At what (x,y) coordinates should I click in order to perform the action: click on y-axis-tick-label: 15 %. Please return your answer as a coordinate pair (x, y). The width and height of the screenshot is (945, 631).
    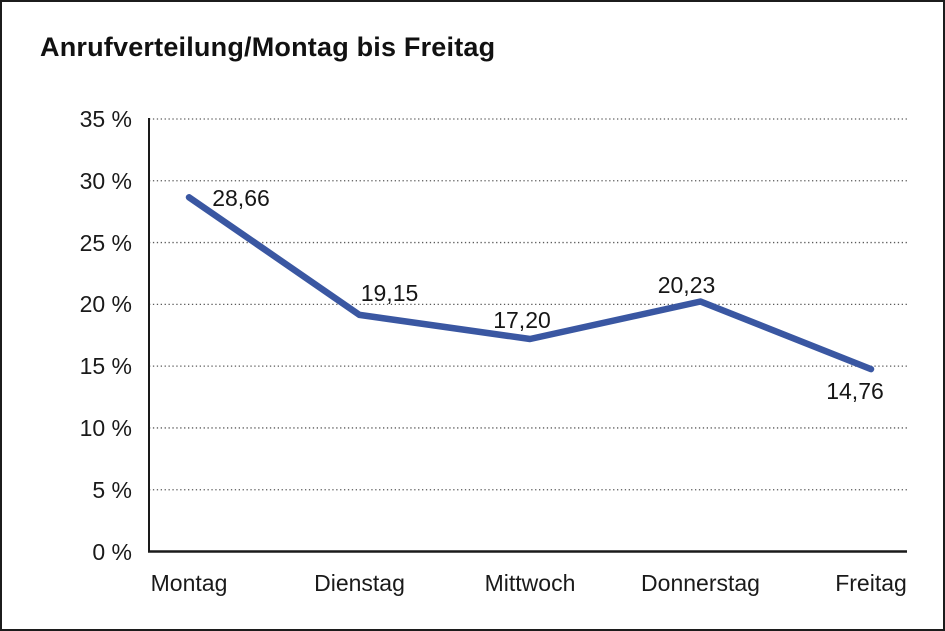
    Looking at the image, I should click on (105, 366).